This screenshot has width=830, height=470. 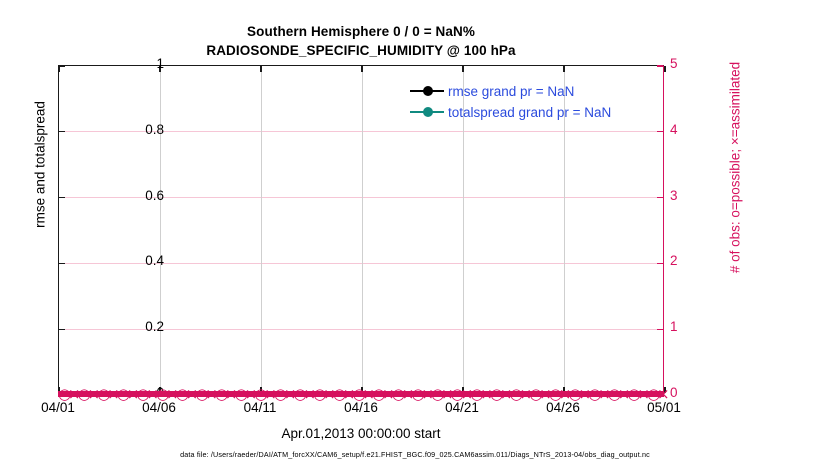 What do you see at coordinates (427, 112) in the screenshot?
I see `legend-marker-totalspread-icon` at bounding box center [427, 112].